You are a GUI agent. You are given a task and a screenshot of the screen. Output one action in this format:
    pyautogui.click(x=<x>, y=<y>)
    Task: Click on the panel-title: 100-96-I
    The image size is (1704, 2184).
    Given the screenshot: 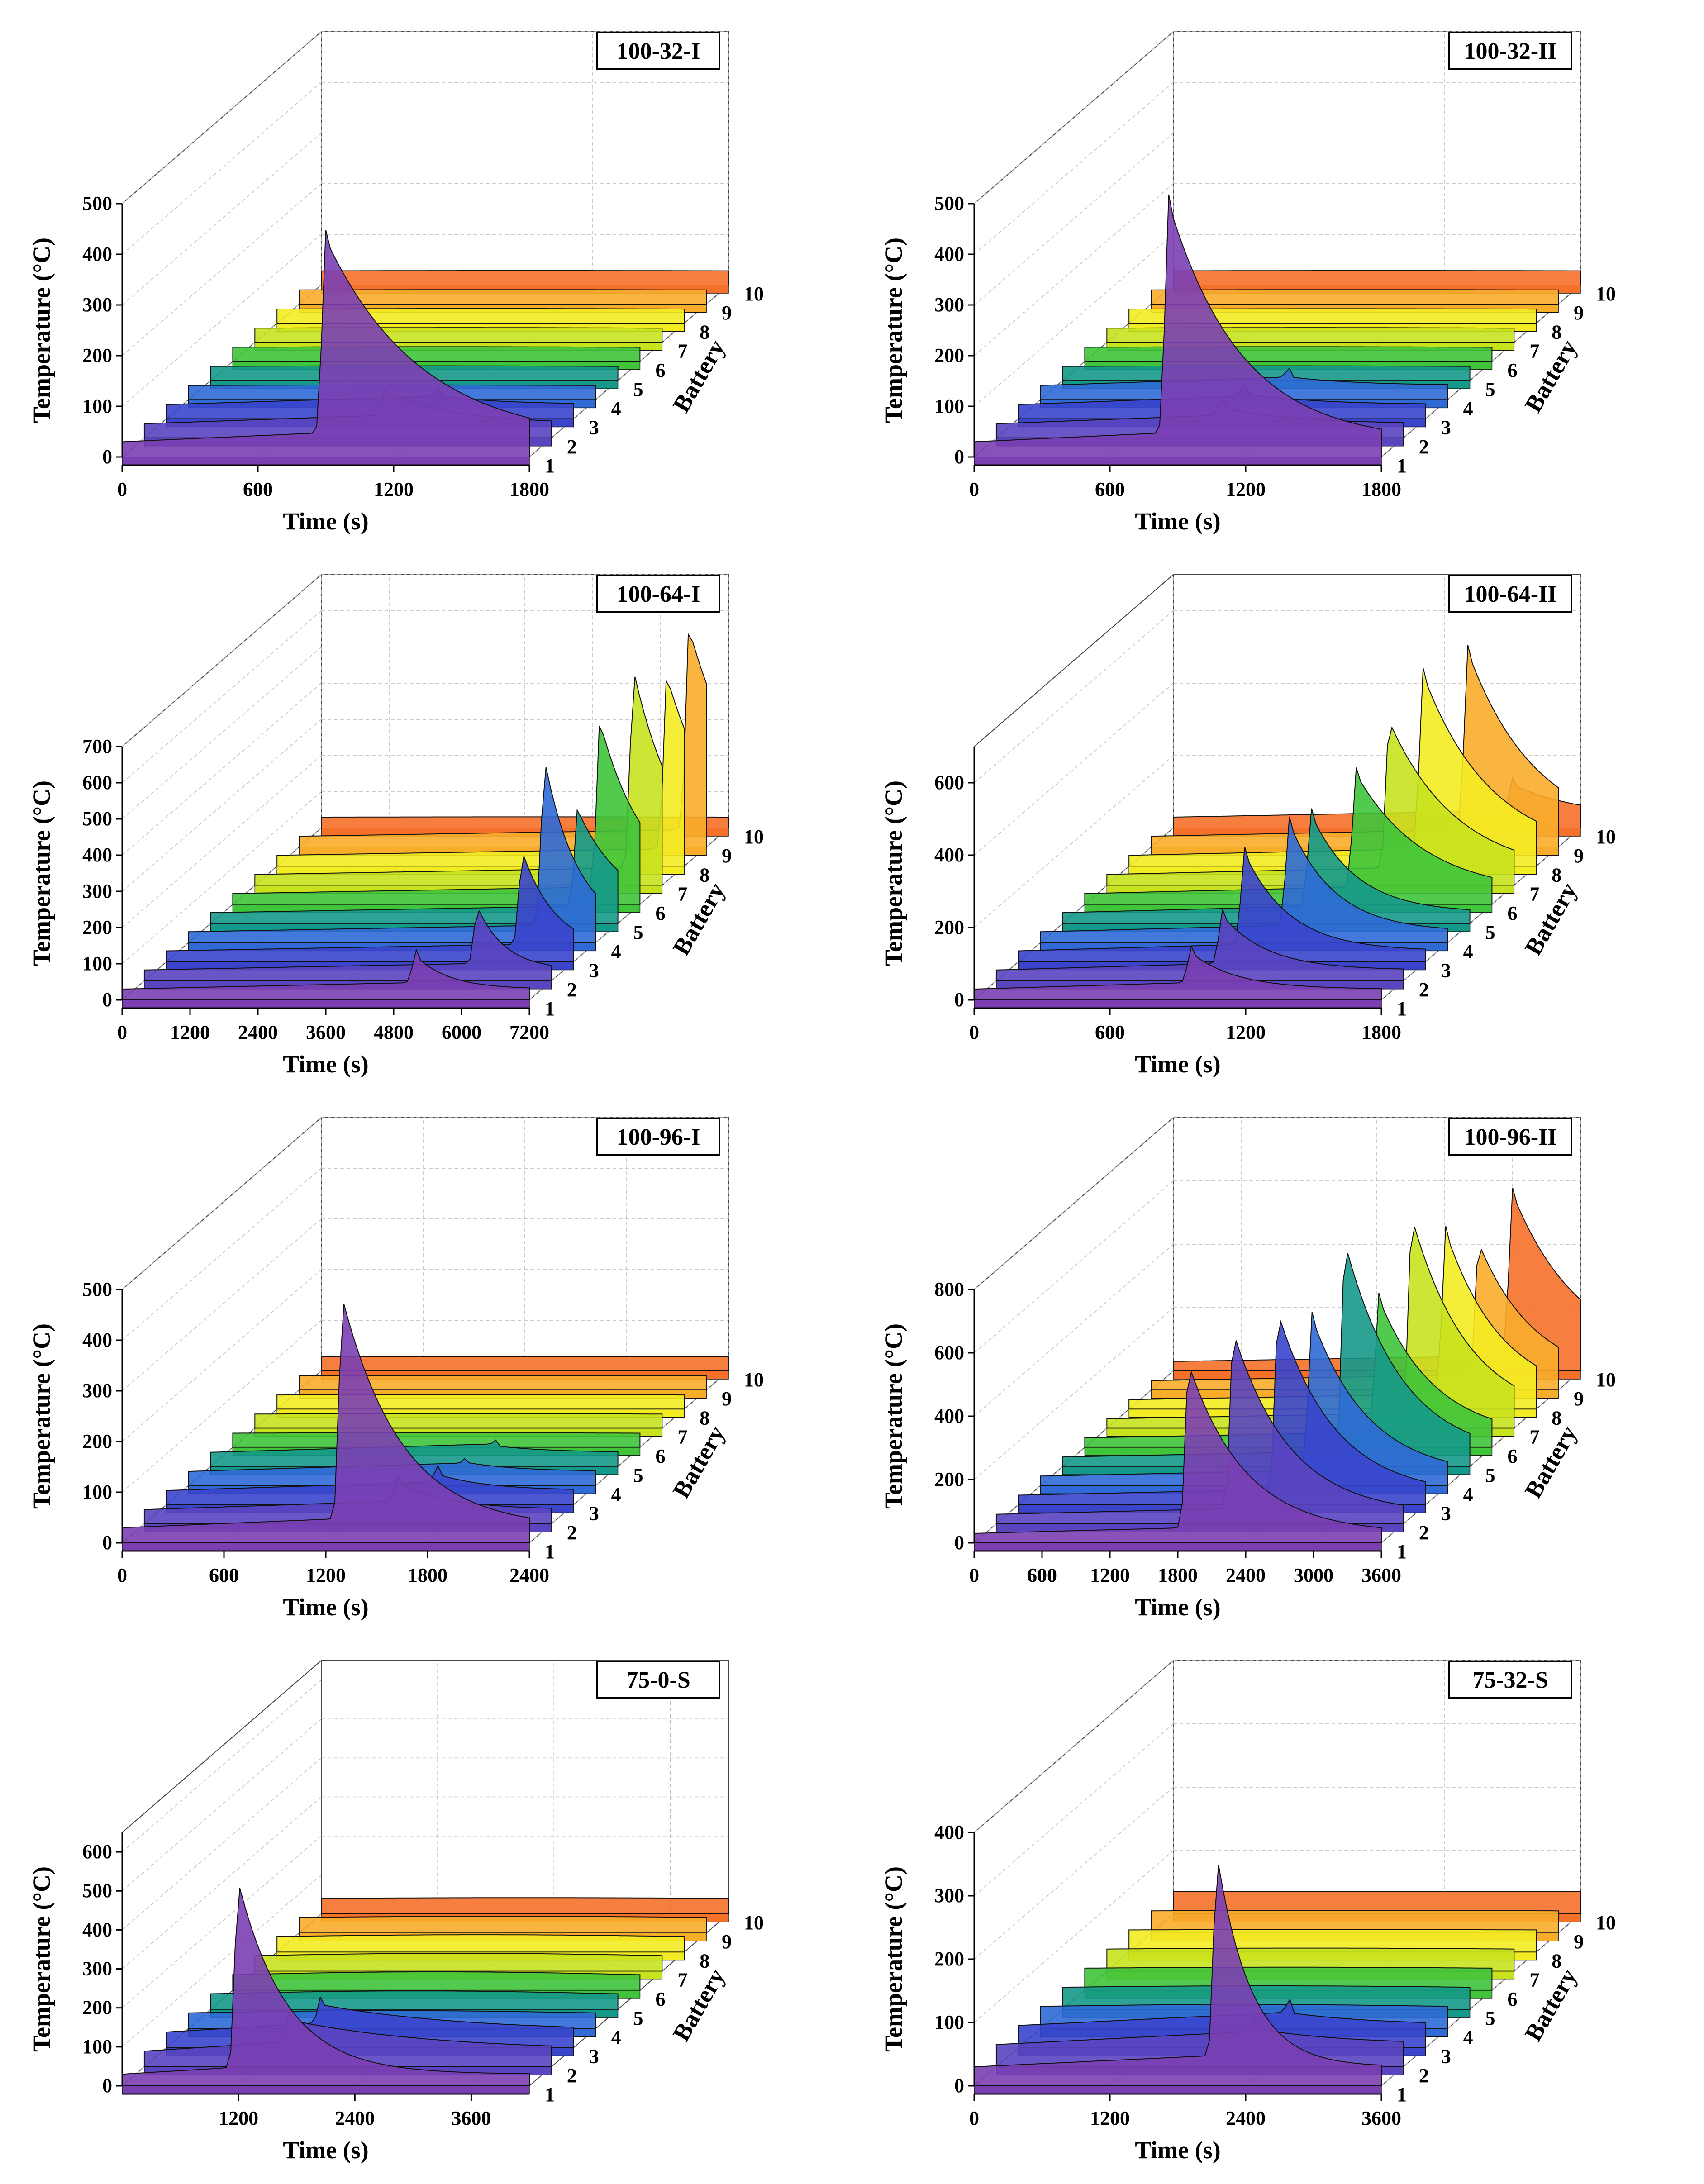 What is the action you would take?
    pyautogui.click(x=658, y=1137)
    